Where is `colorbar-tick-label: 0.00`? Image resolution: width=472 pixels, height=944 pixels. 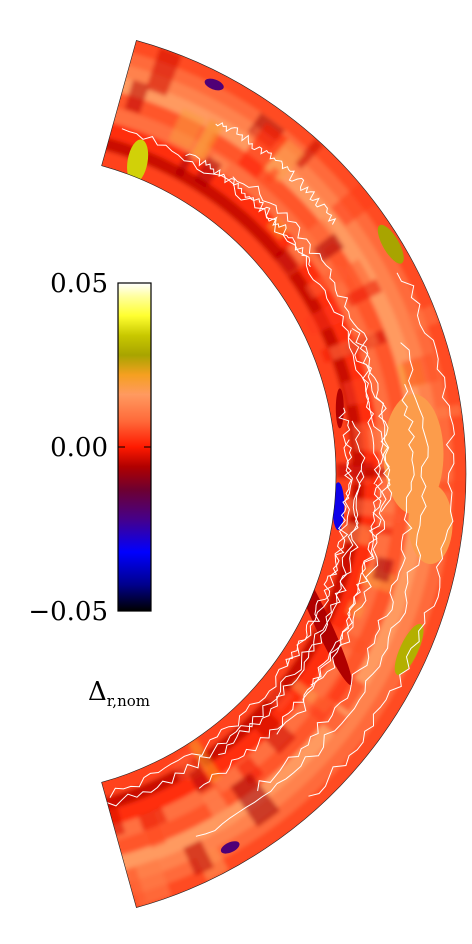 colorbar-tick-label: 0.00 is located at coordinates (79, 448).